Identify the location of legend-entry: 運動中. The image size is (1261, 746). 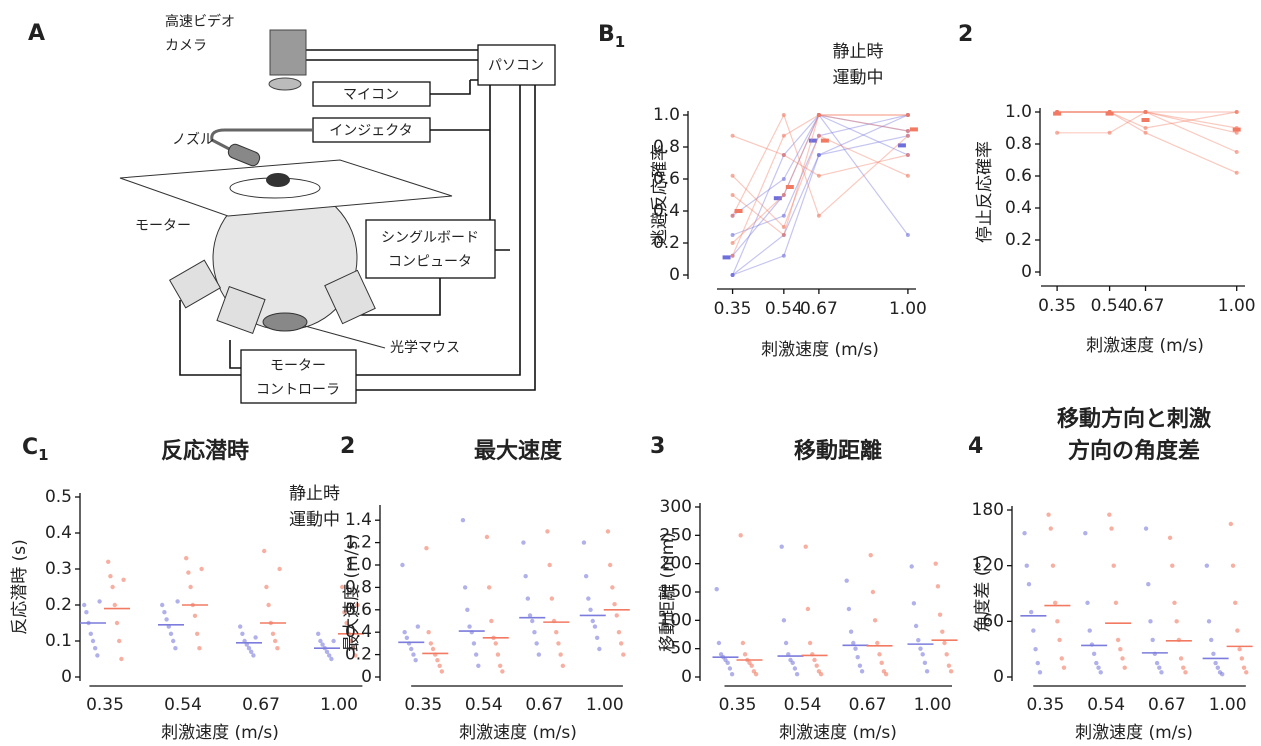
(858, 78).